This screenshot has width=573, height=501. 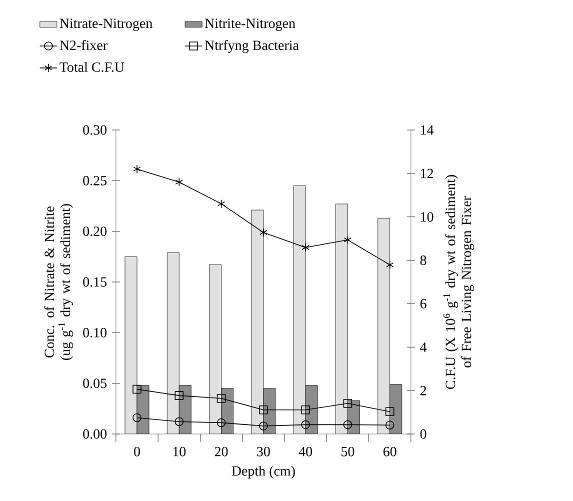 What do you see at coordinates (427, 217) in the screenshot?
I see `y2-tick-label: 10` at bounding box center [427, 217].